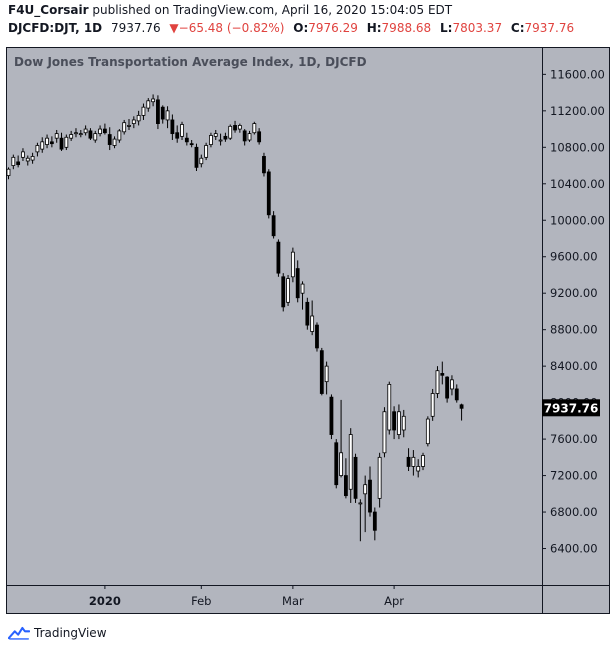 Image resolution: width=615 pixels, height=651 pixels. Describe the element at coordinates (574, 549) in the screenshot. I see `price-tick-label: 6400.00` at that location.